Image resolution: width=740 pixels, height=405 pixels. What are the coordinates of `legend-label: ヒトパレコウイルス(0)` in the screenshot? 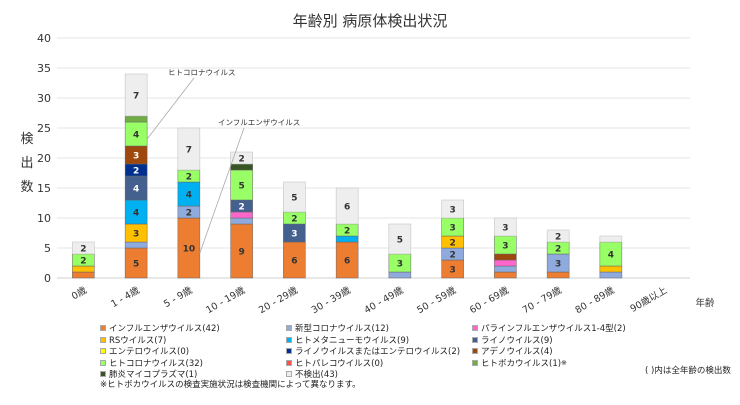 It's located at (339, 363).